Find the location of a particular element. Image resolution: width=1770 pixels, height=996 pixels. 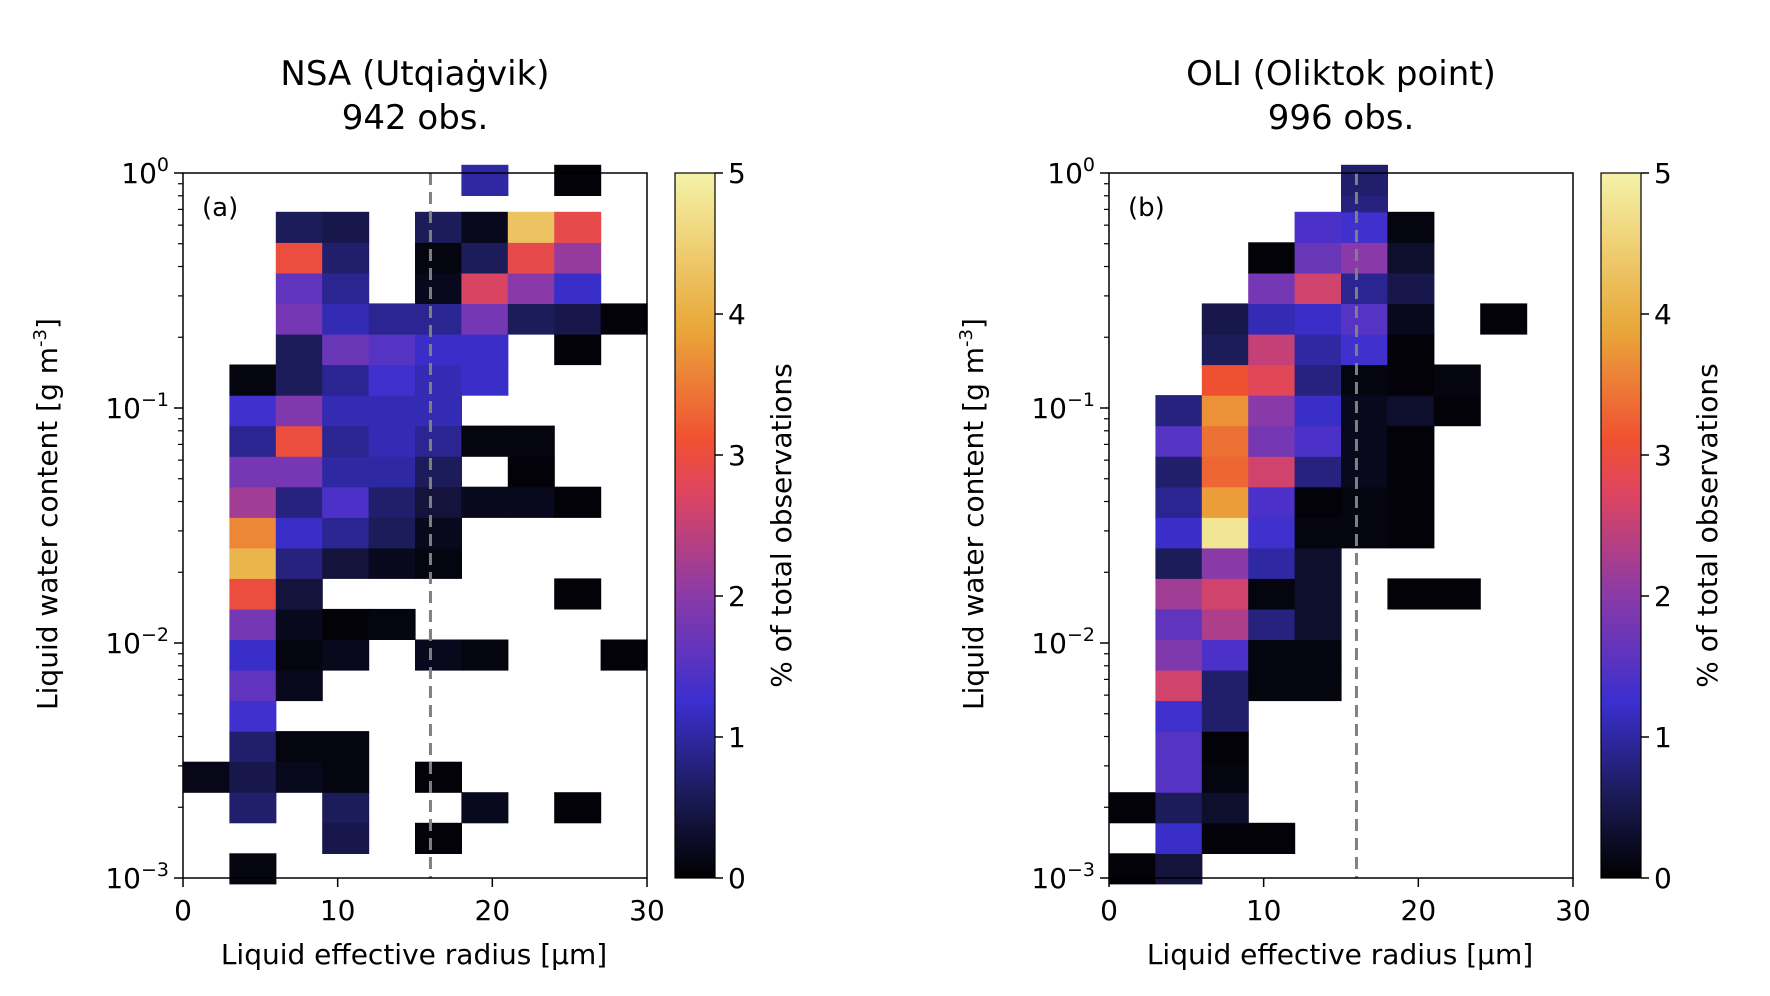

x-axis: 0 10 20 30 is located at coordinates (1345, 902).